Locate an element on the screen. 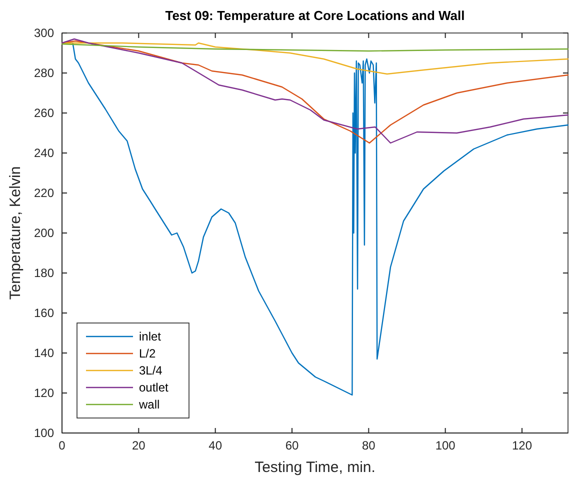 This screenshot has width=572, height=482. y-tick-label: 100 is located at coordinates (44, 433).